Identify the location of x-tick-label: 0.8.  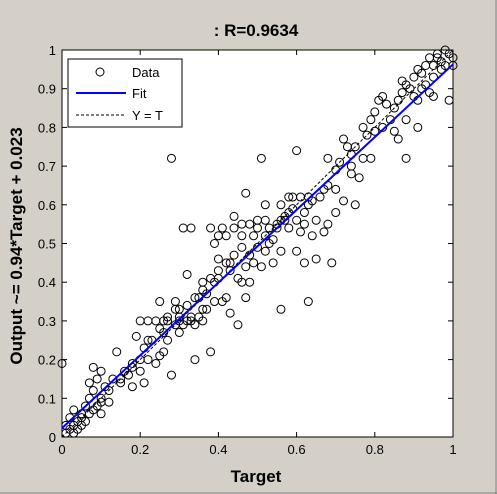
(375, 449).